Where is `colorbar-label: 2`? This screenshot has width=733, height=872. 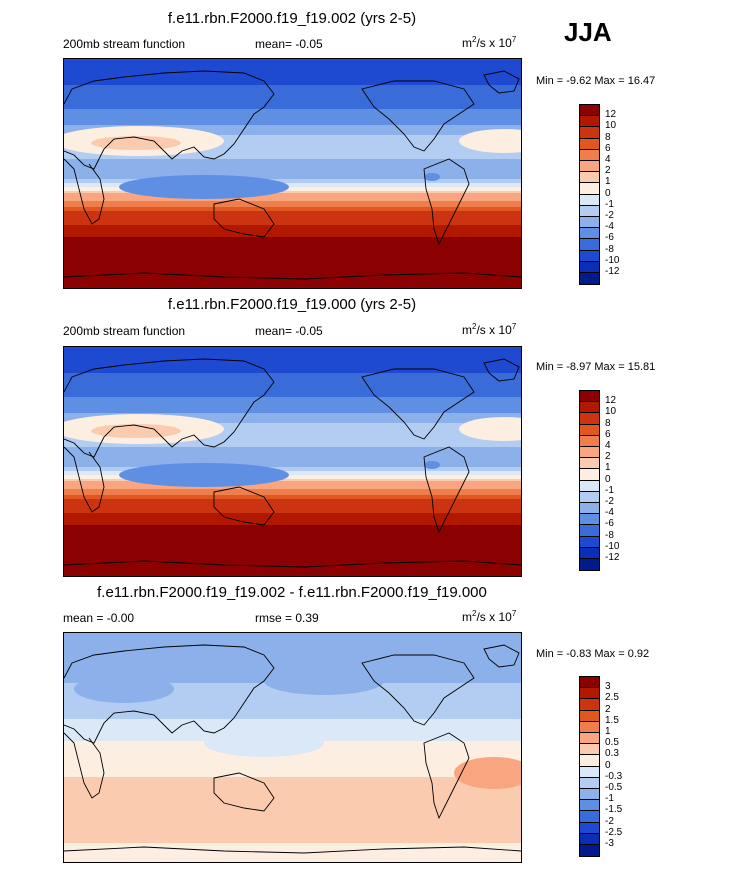 colorbar-label: 2 is located at coordinates (608, 457).